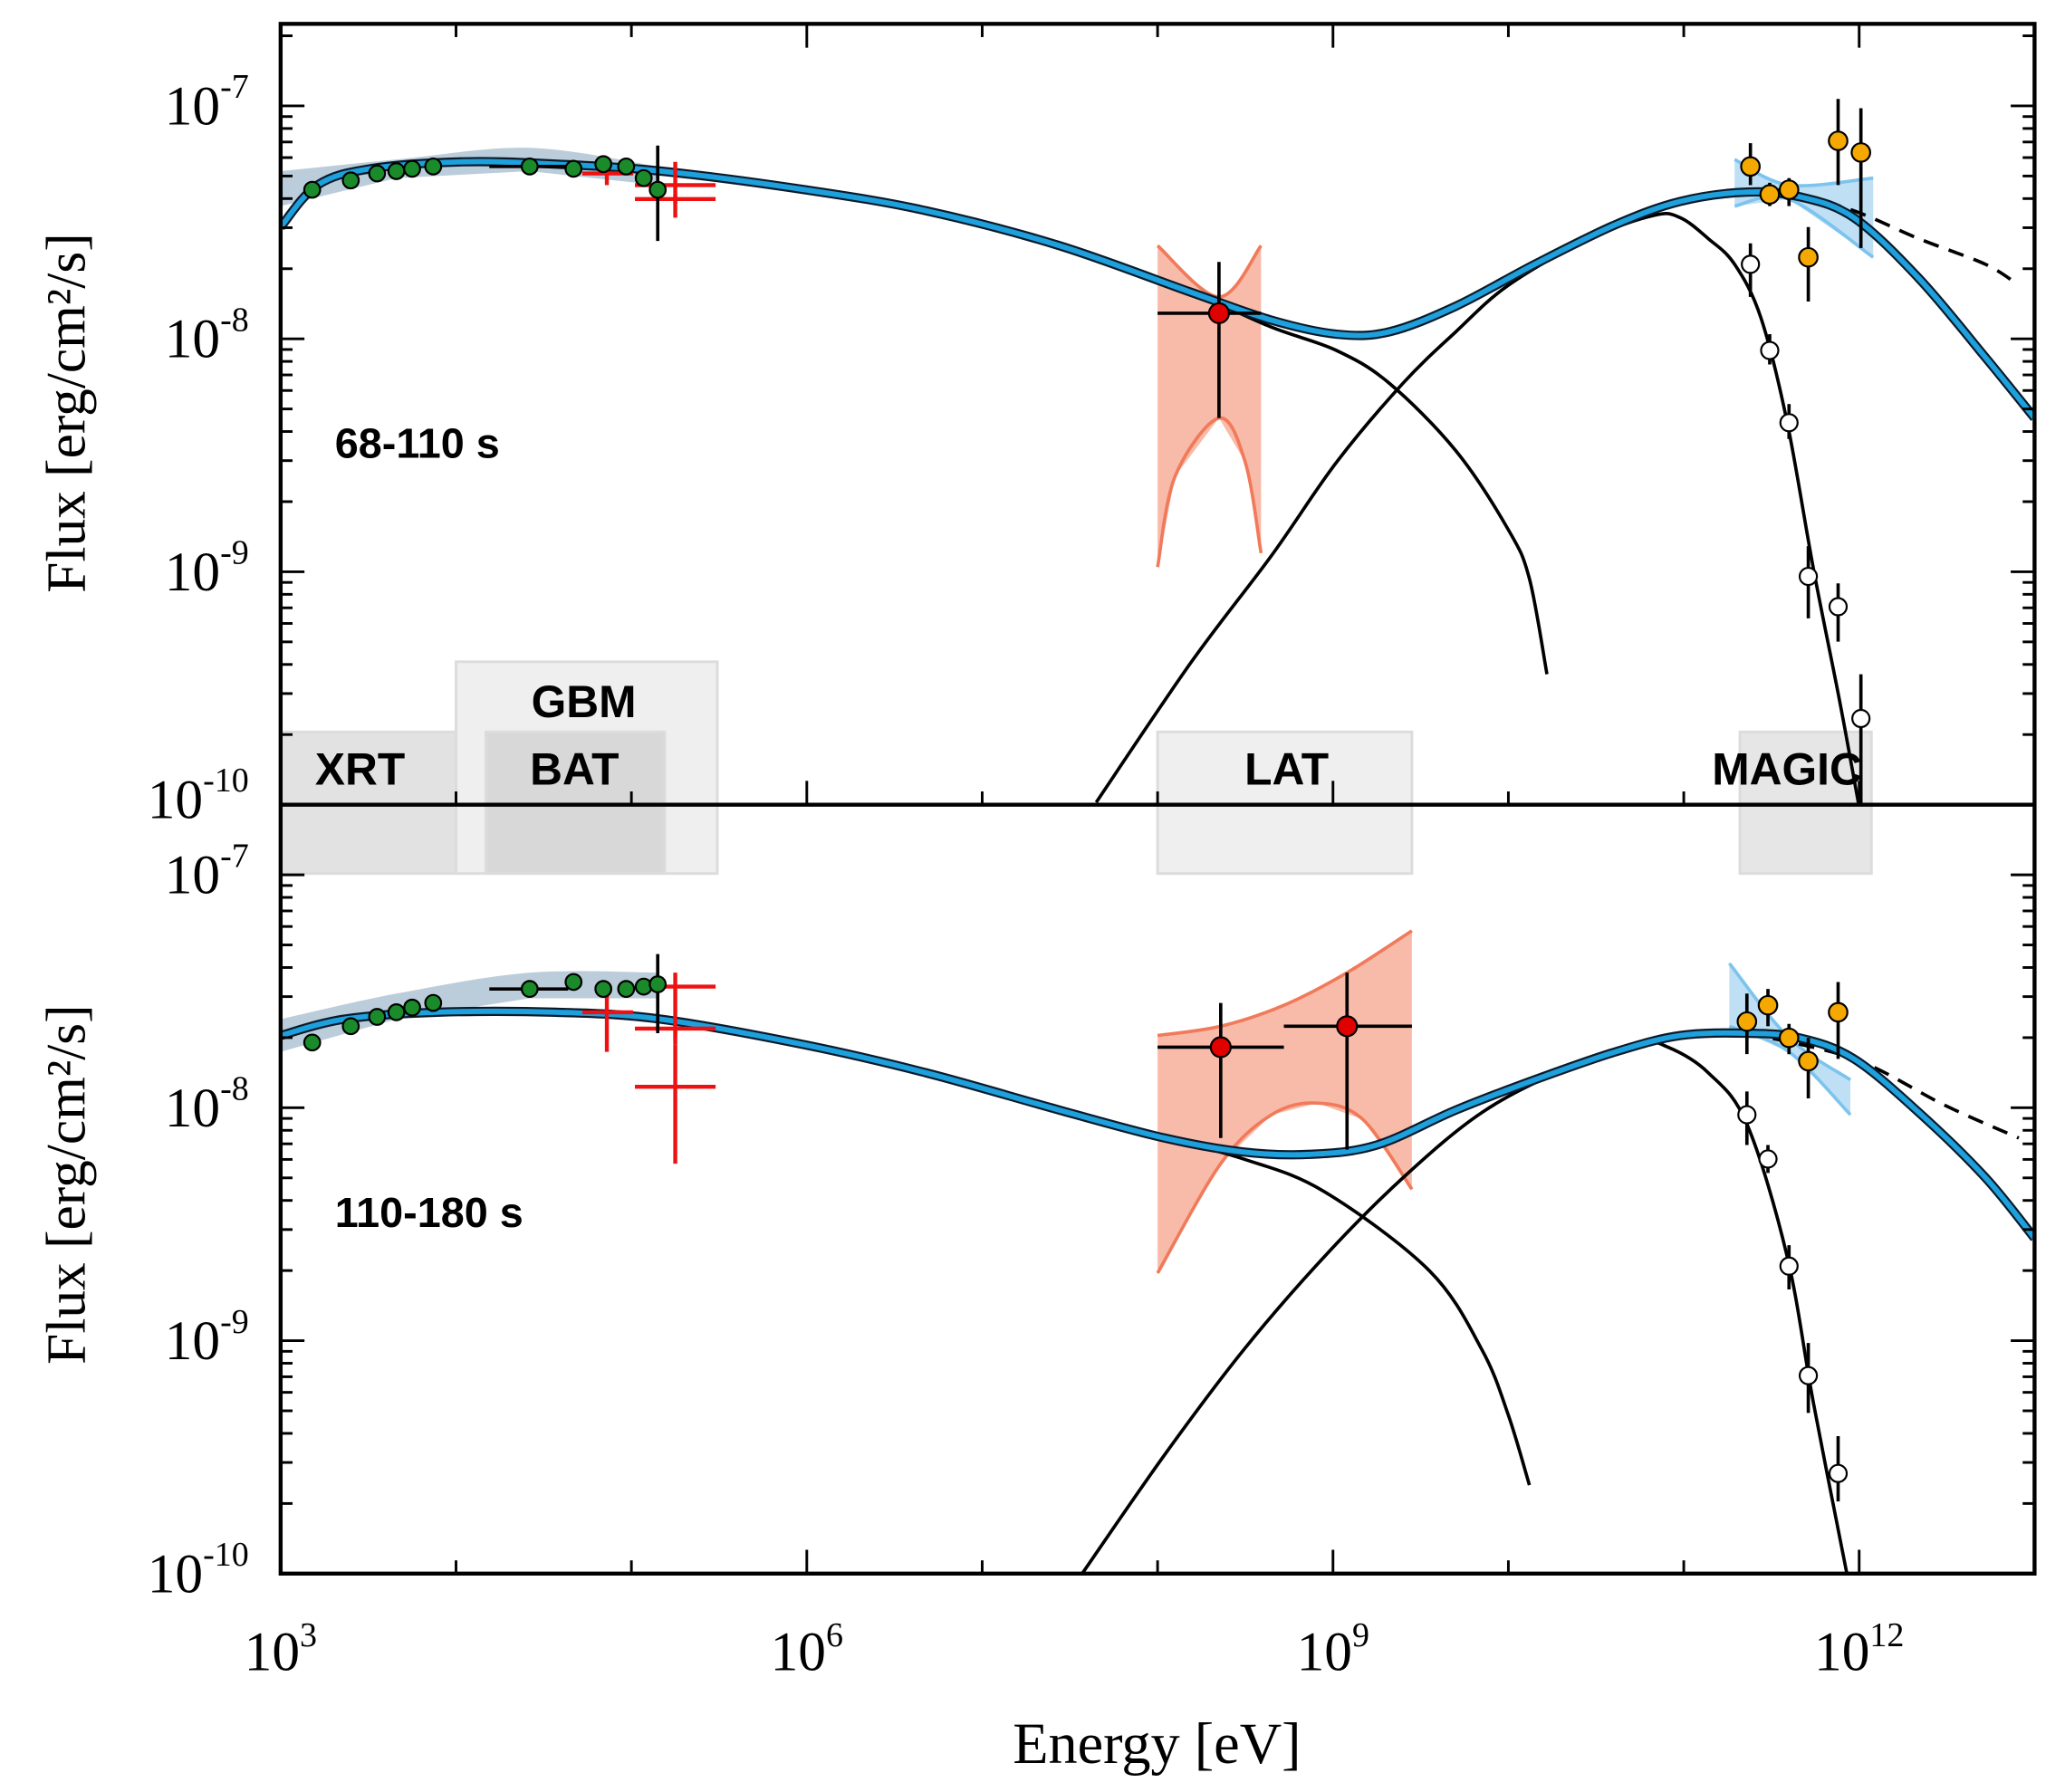 The image size is (2065, 1792). Describe the element at coordinates (1157, 1743) in the screenshot. I see `x-axis-label: Energy [eV]` at that location.